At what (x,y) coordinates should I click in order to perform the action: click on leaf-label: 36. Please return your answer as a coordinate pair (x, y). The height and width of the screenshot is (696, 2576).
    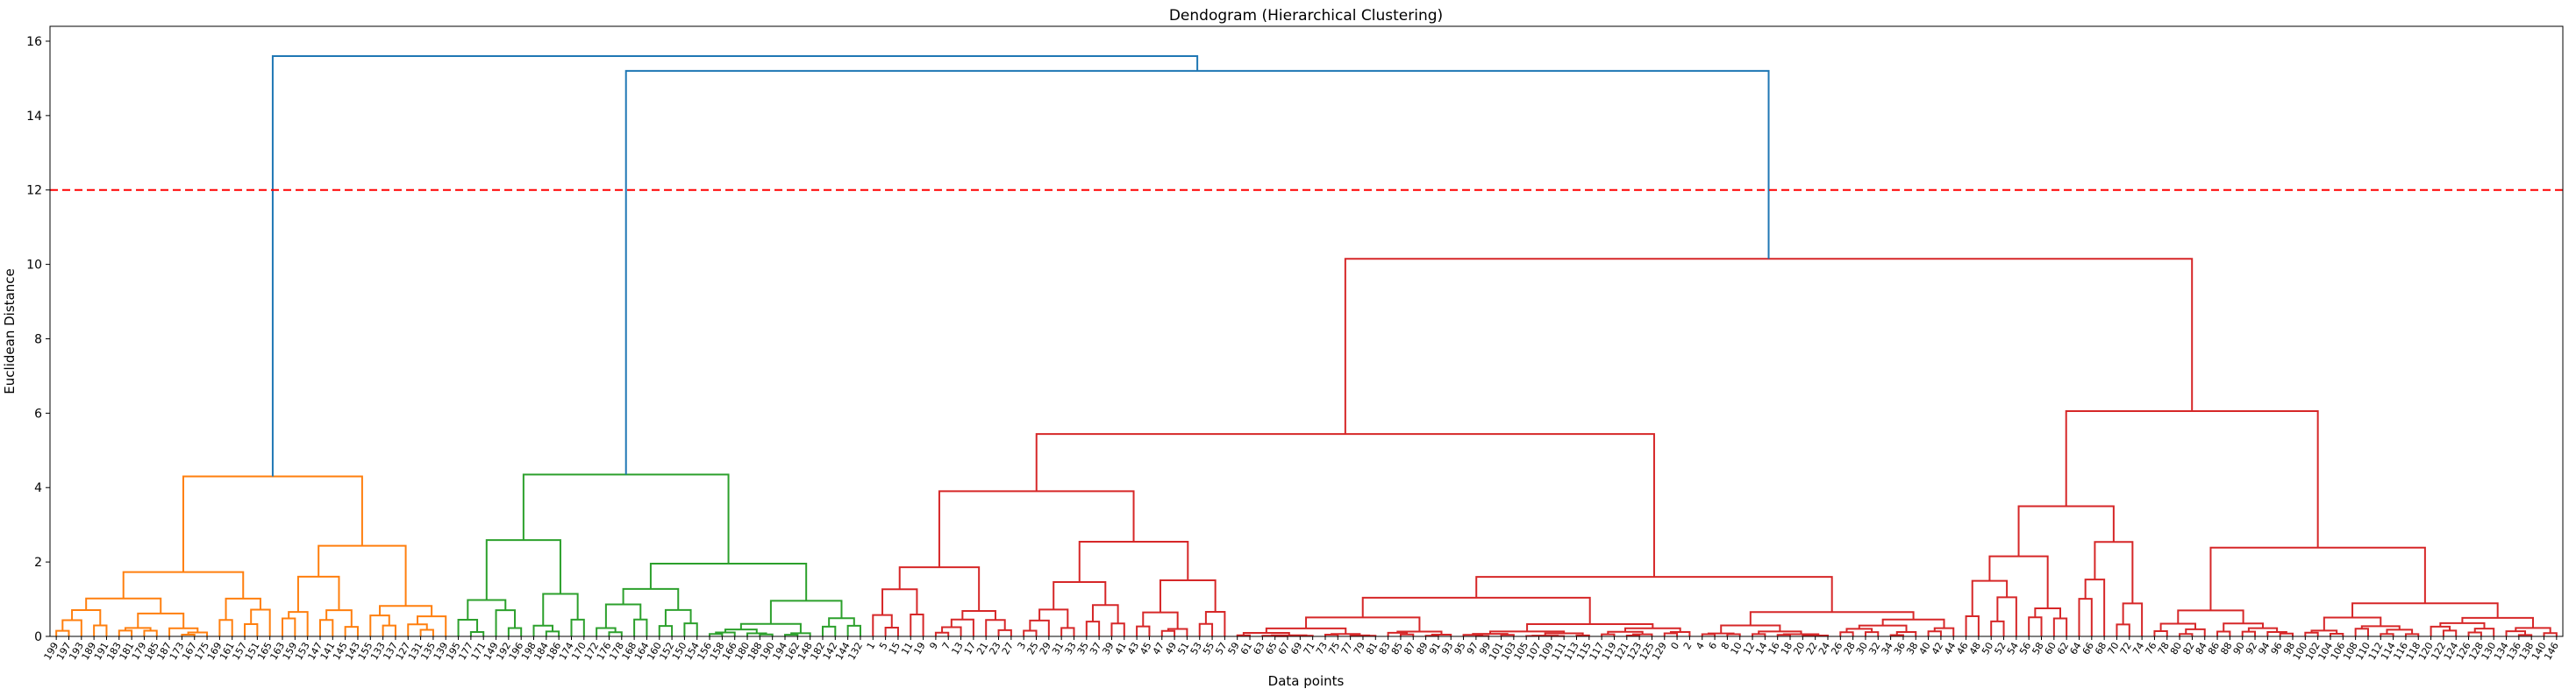
    Looking at the image, I should click on (1900, 649).